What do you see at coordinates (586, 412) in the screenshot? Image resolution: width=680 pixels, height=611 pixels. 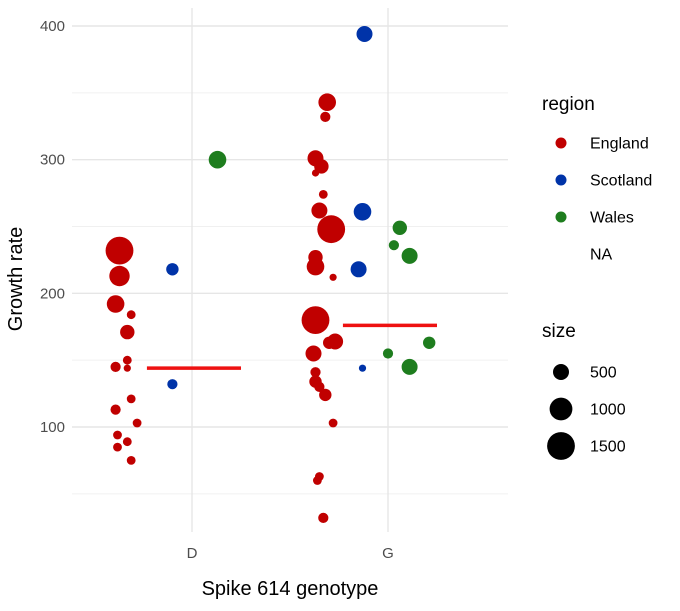 I see `legend-size-items: 500 1000 1500` at bounding box center [586, 412].